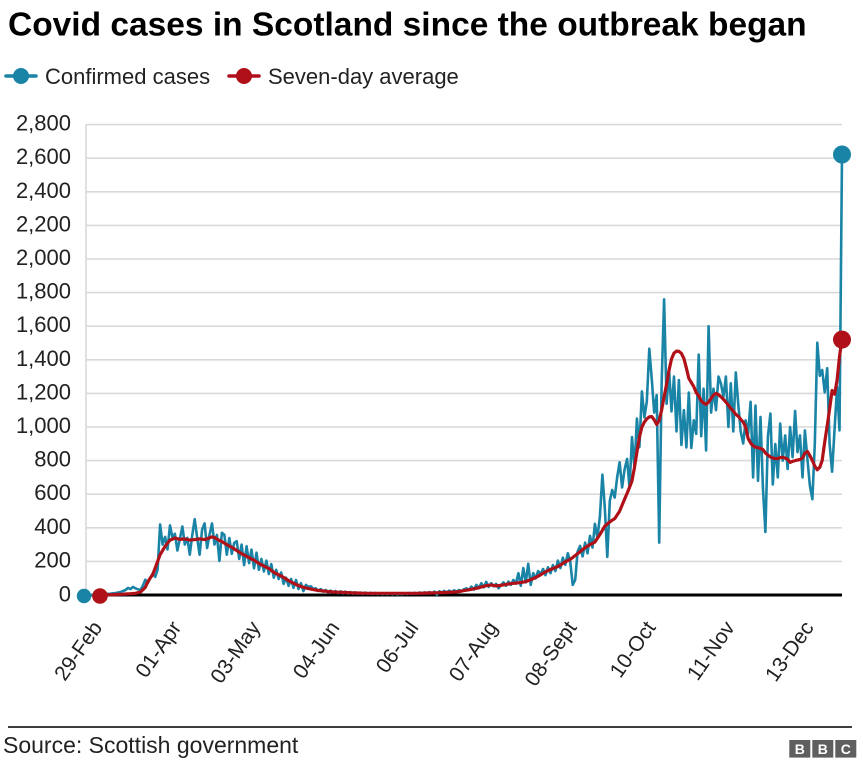  I want to click on svg-text: C, so click(846, 749).